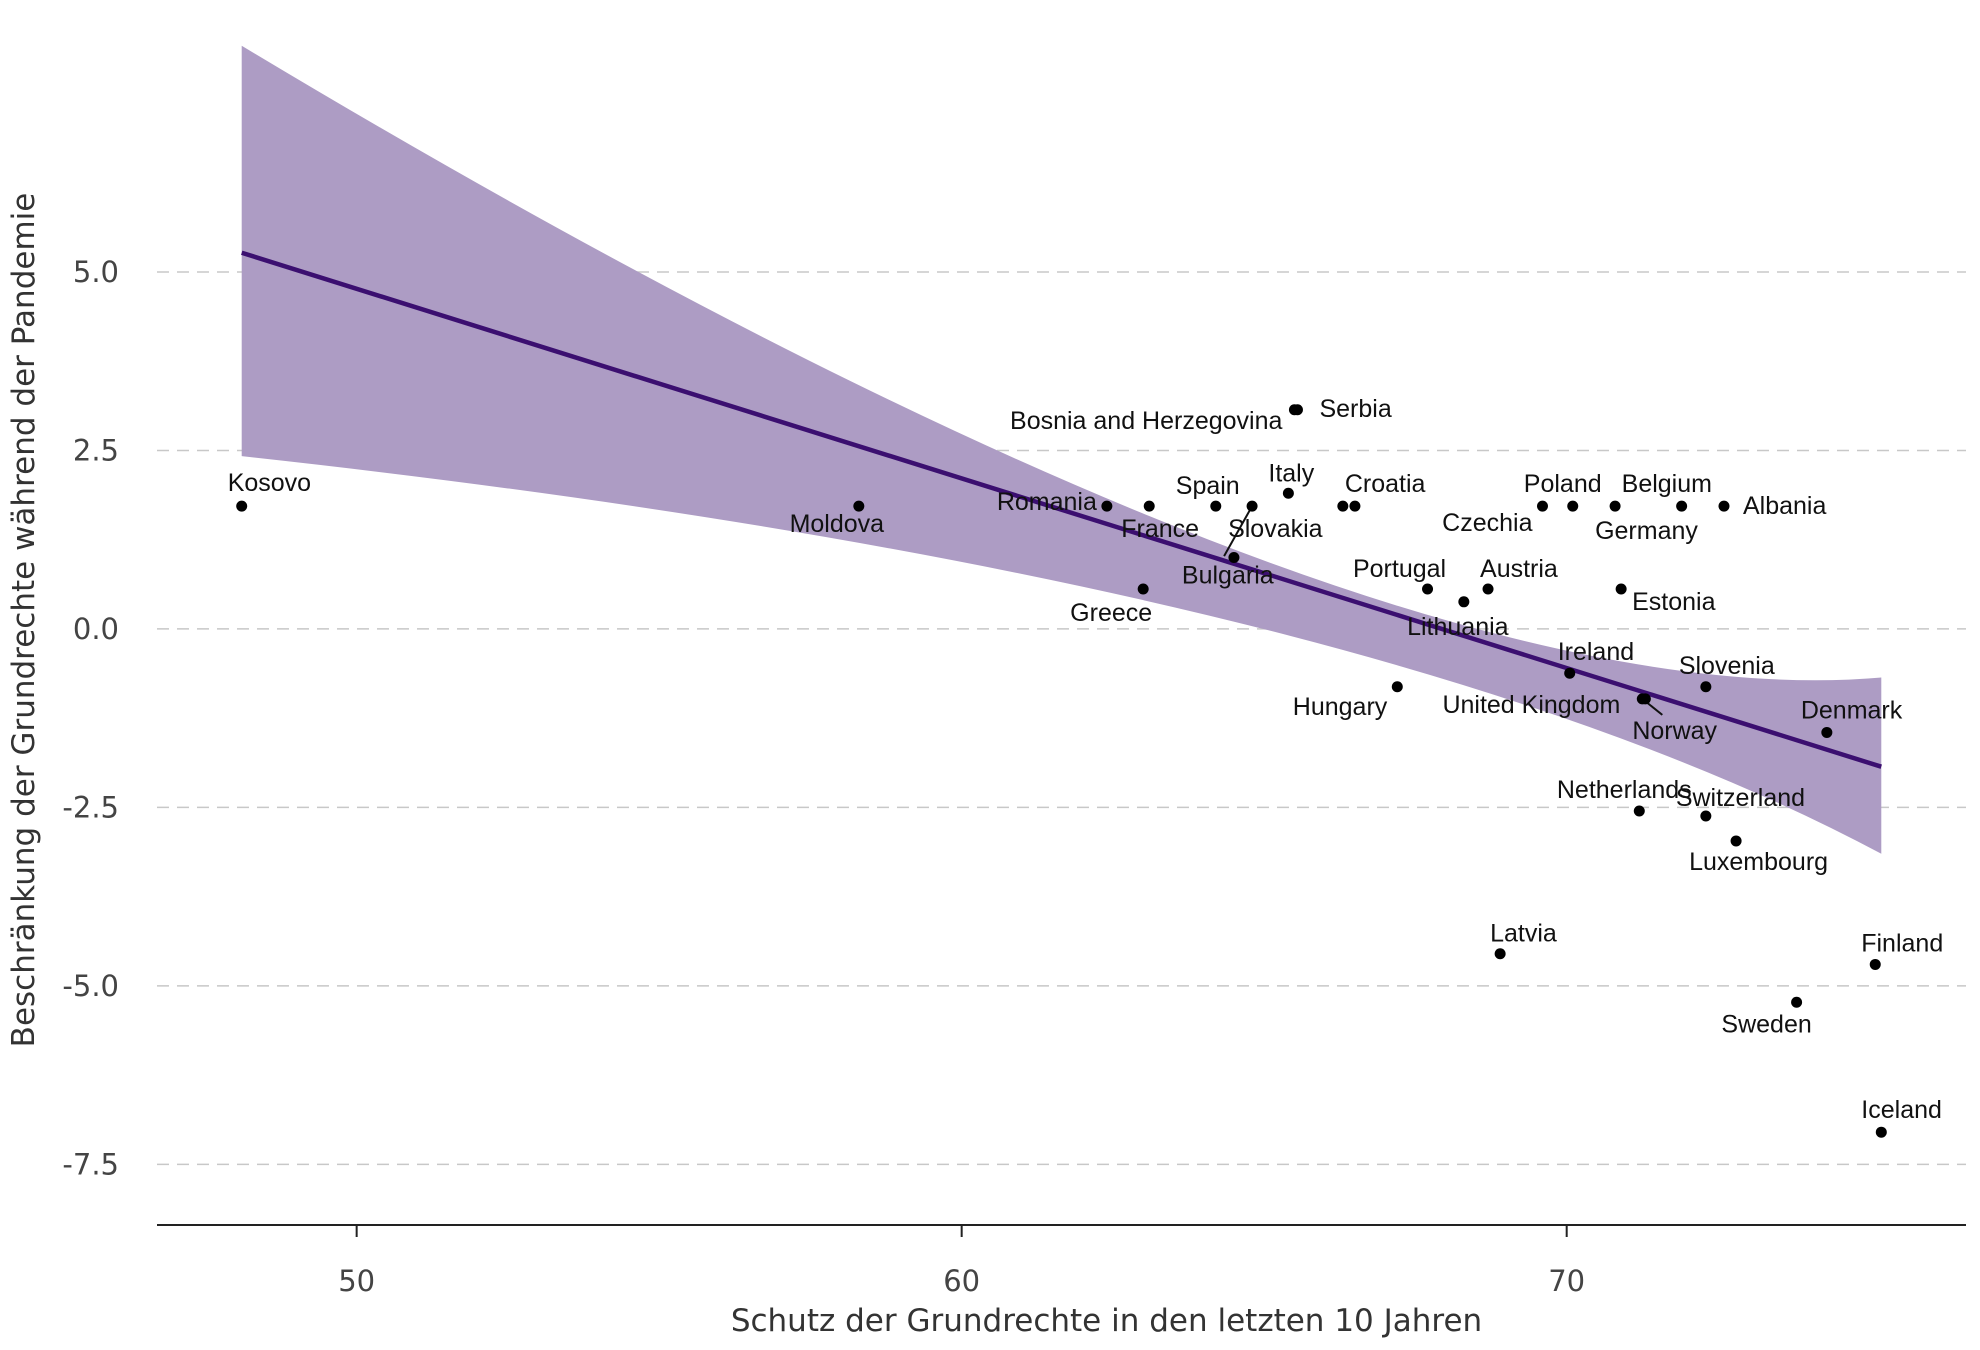 The height and width of the screenshot is (1350, 1980). What do you see at coordinates (837, 524) in the screenshot?
I see `label-moldova: Moldova` at bounding box center [837, 524].